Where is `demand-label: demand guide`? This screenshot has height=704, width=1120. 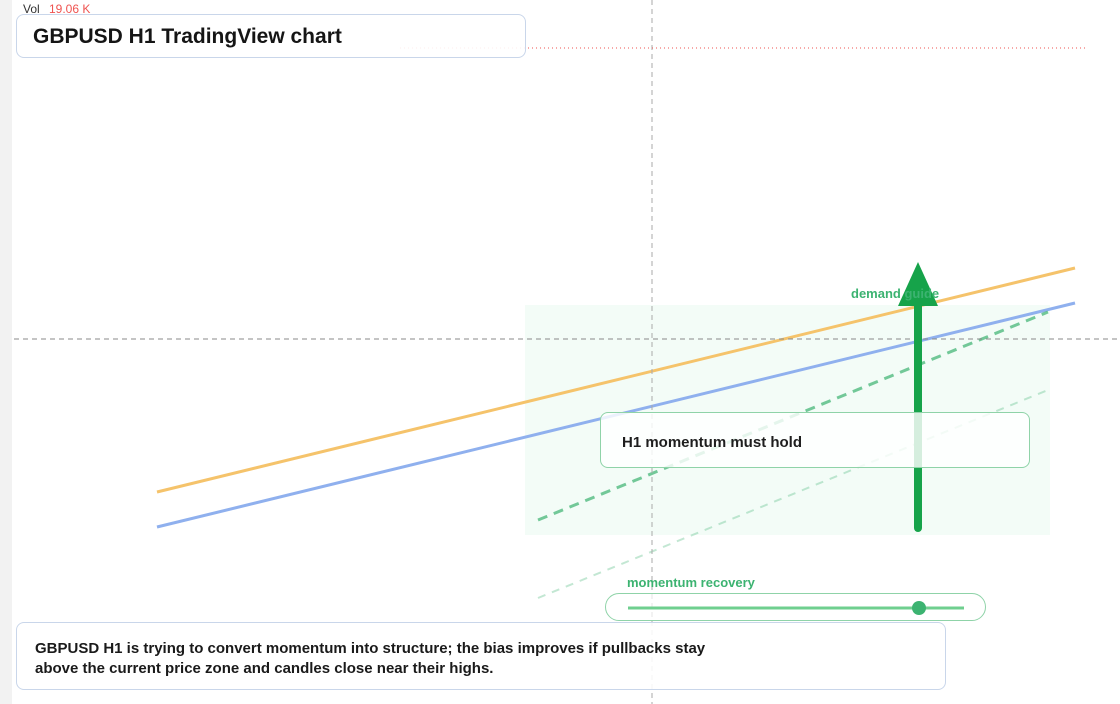
demand-label: demand guide is located at coordinates (895, 293).